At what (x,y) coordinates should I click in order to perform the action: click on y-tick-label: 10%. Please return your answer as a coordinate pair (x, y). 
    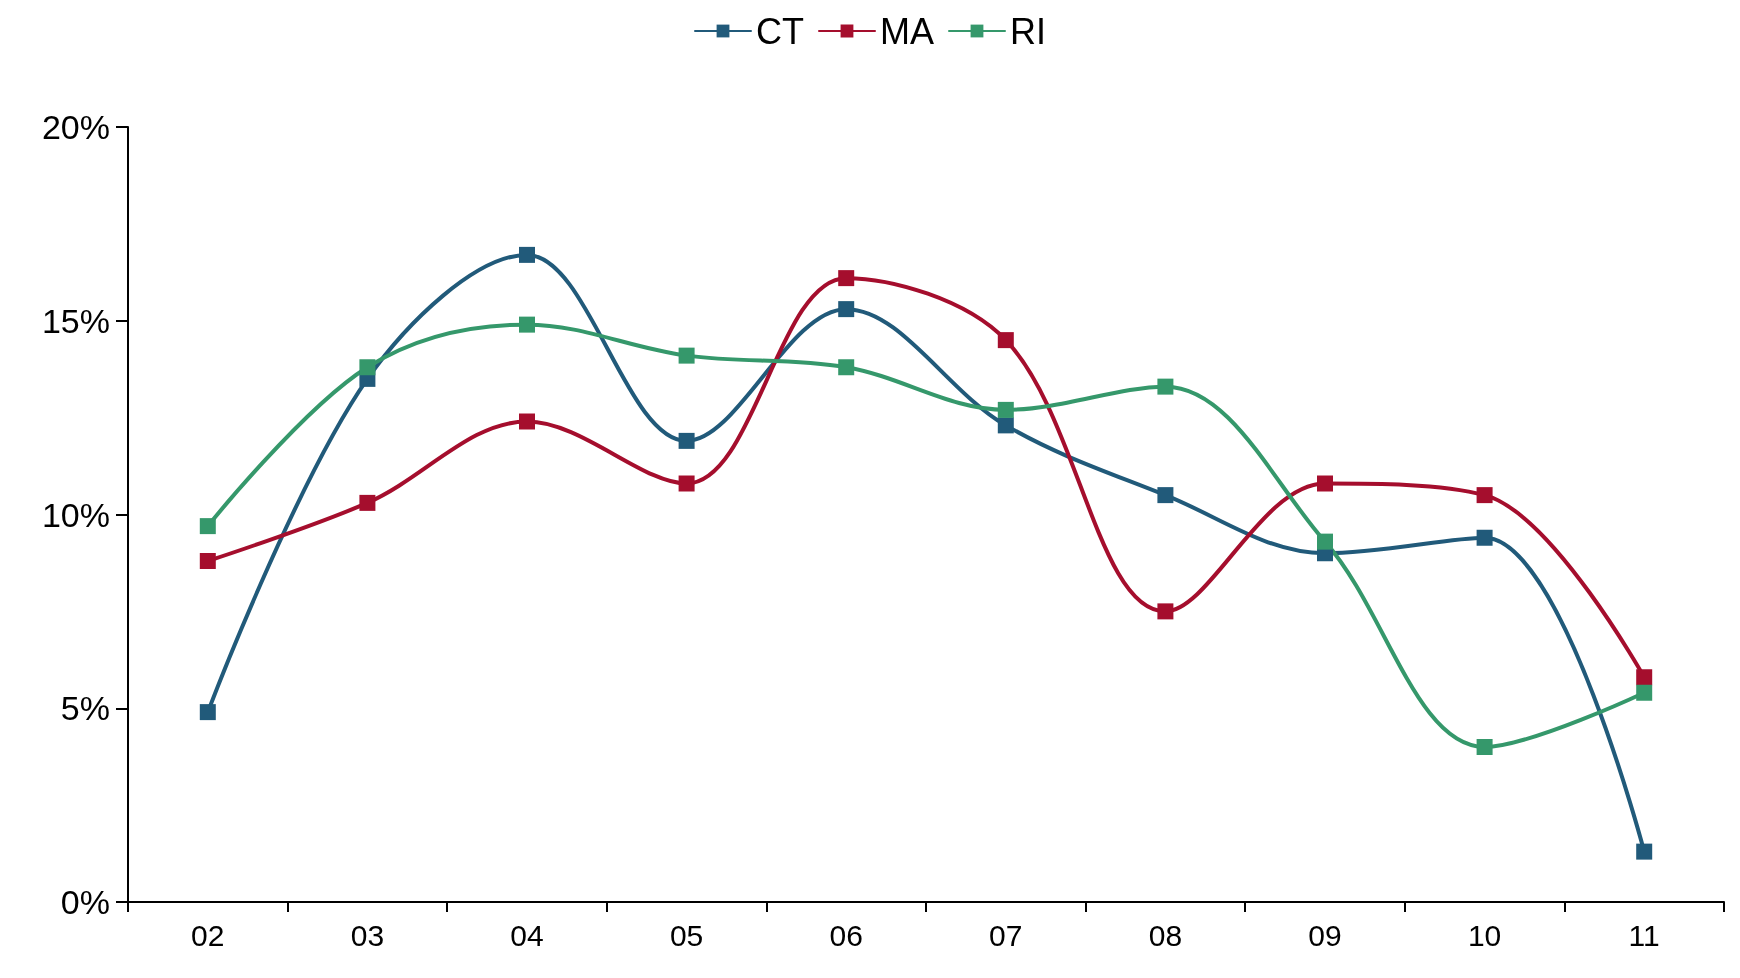
    Looking at the image, I should click on (75, 514).